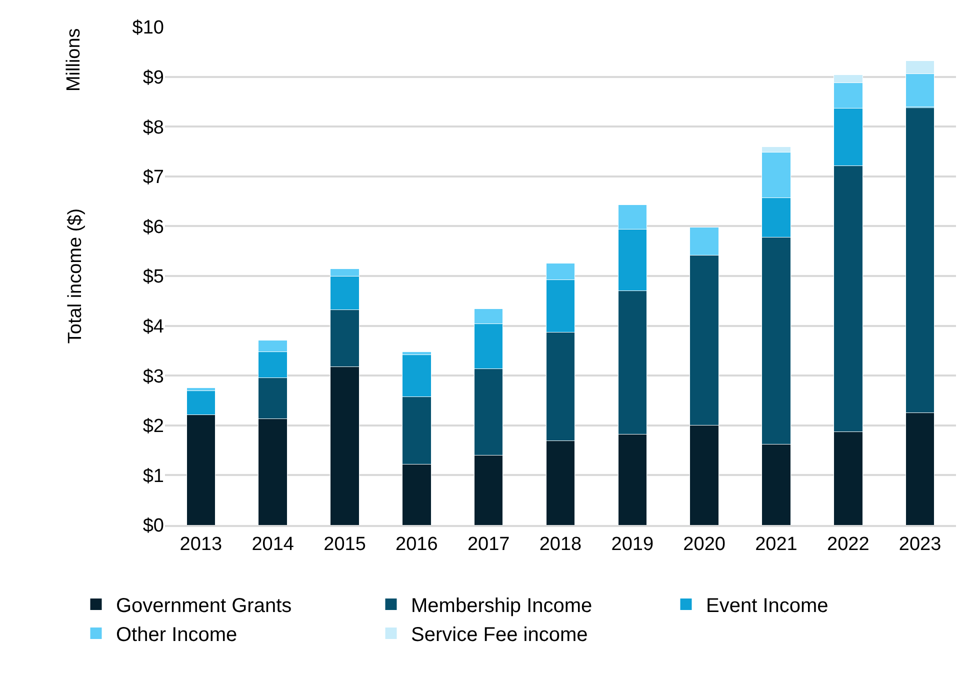 This screenshot has height=675, width=961. What do you see at coordinates (75, 276) in the screenshot?
I see `y-axis-title: Total income ($)` at bounding box center [75, 276].